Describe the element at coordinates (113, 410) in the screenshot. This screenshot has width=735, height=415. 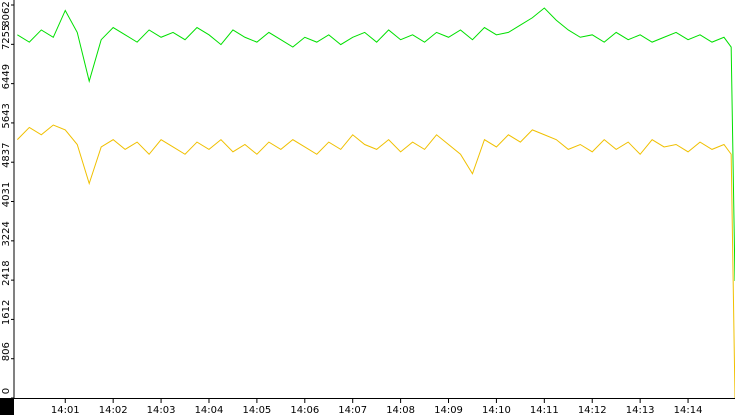
I see `x-tick-label: 14:02` at that location.